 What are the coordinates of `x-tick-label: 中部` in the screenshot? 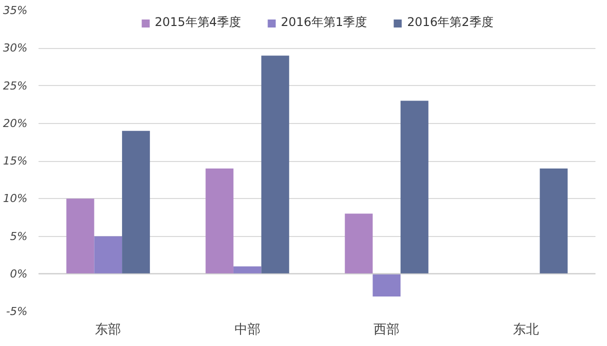 It's located at (247, 330).